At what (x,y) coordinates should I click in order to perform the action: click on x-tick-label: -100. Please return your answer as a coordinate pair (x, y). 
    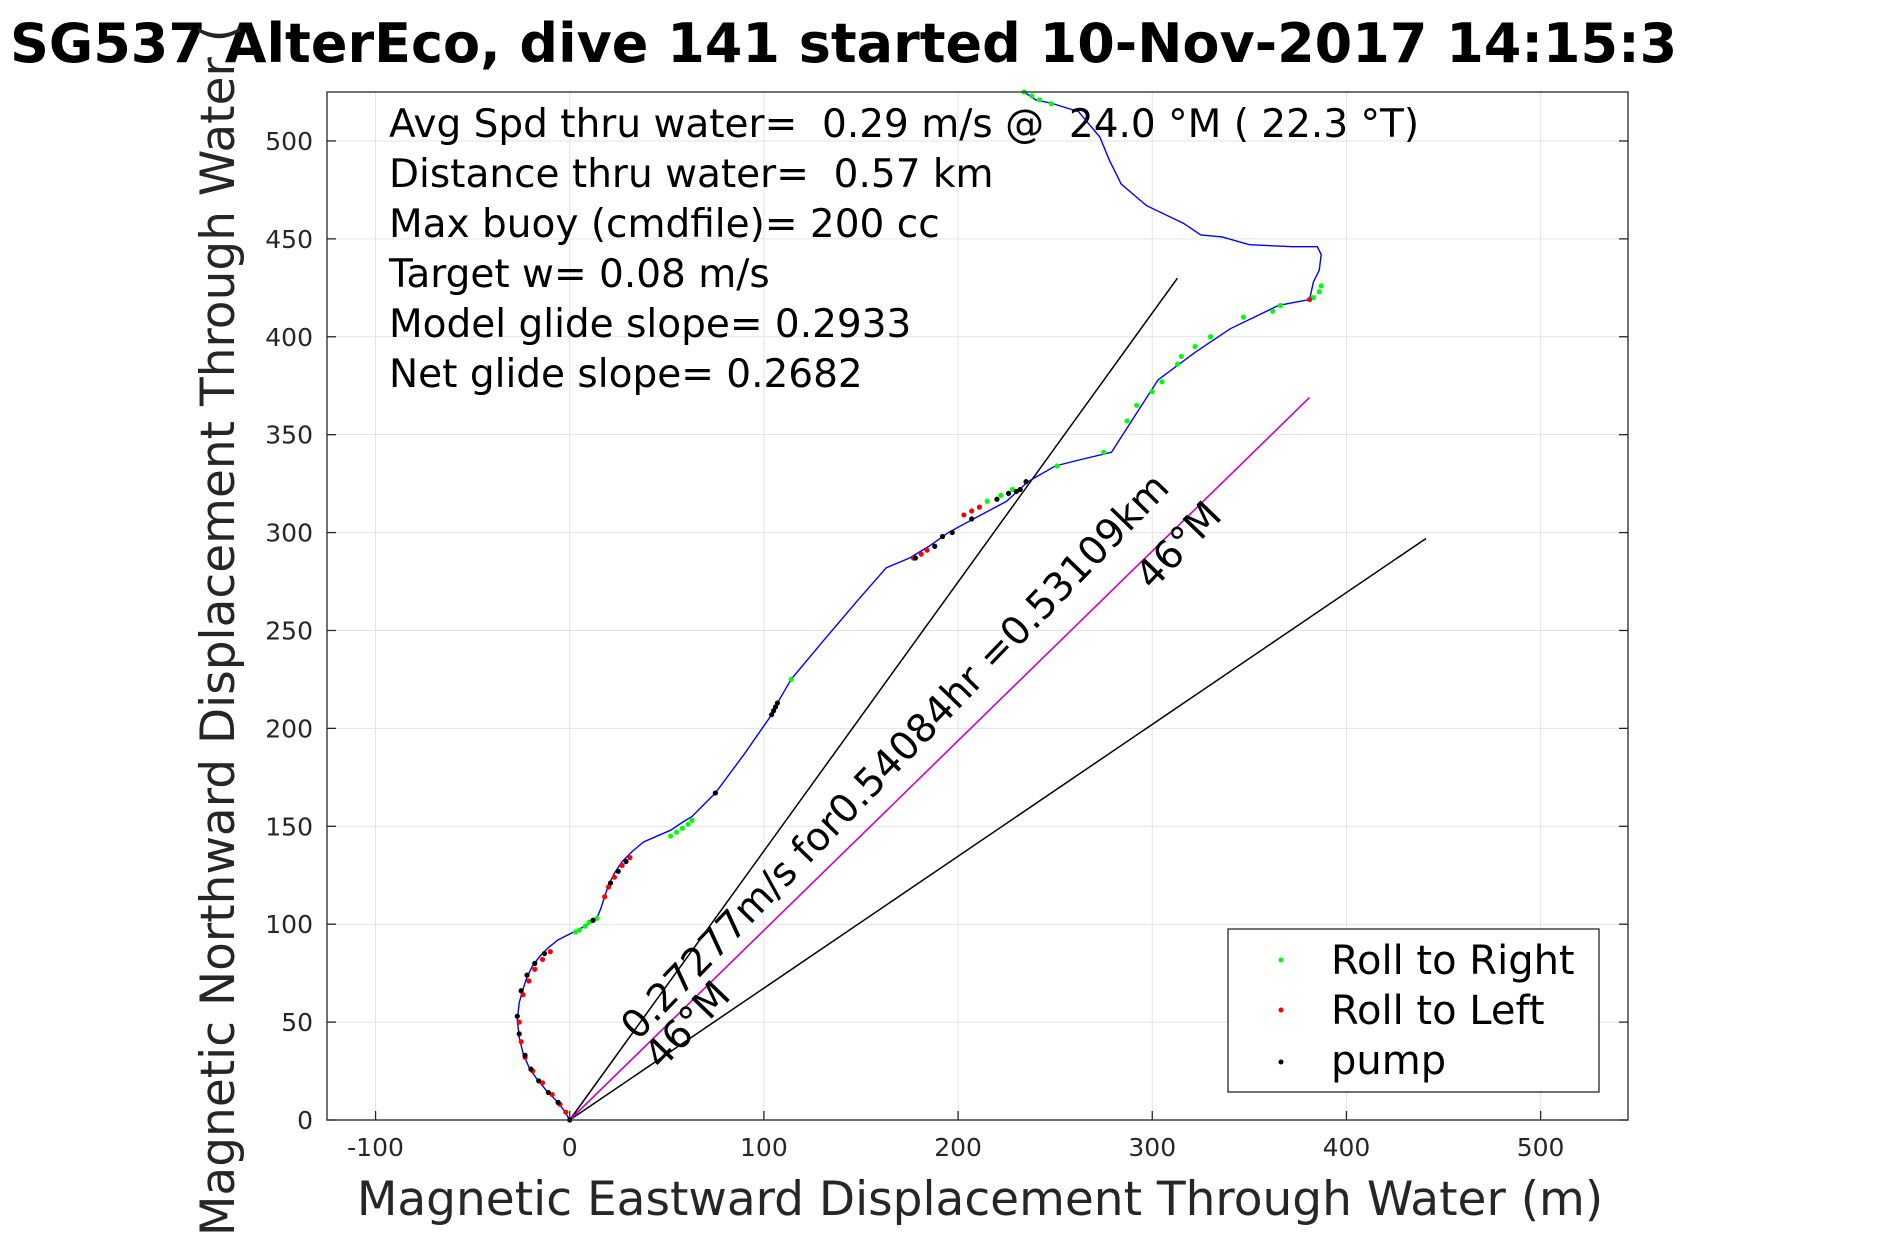
    Looking at the image, I should click on (375, 1147).